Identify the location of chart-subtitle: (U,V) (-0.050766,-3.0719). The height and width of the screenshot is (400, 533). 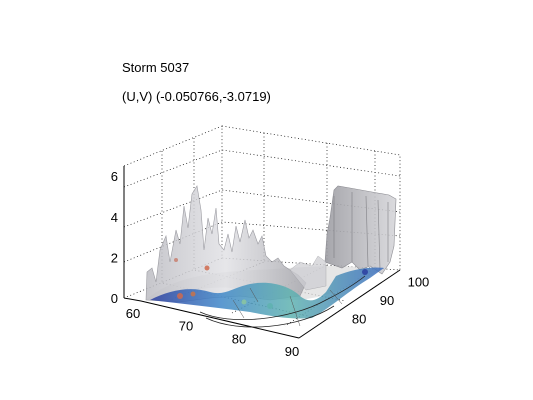
(196, 96).